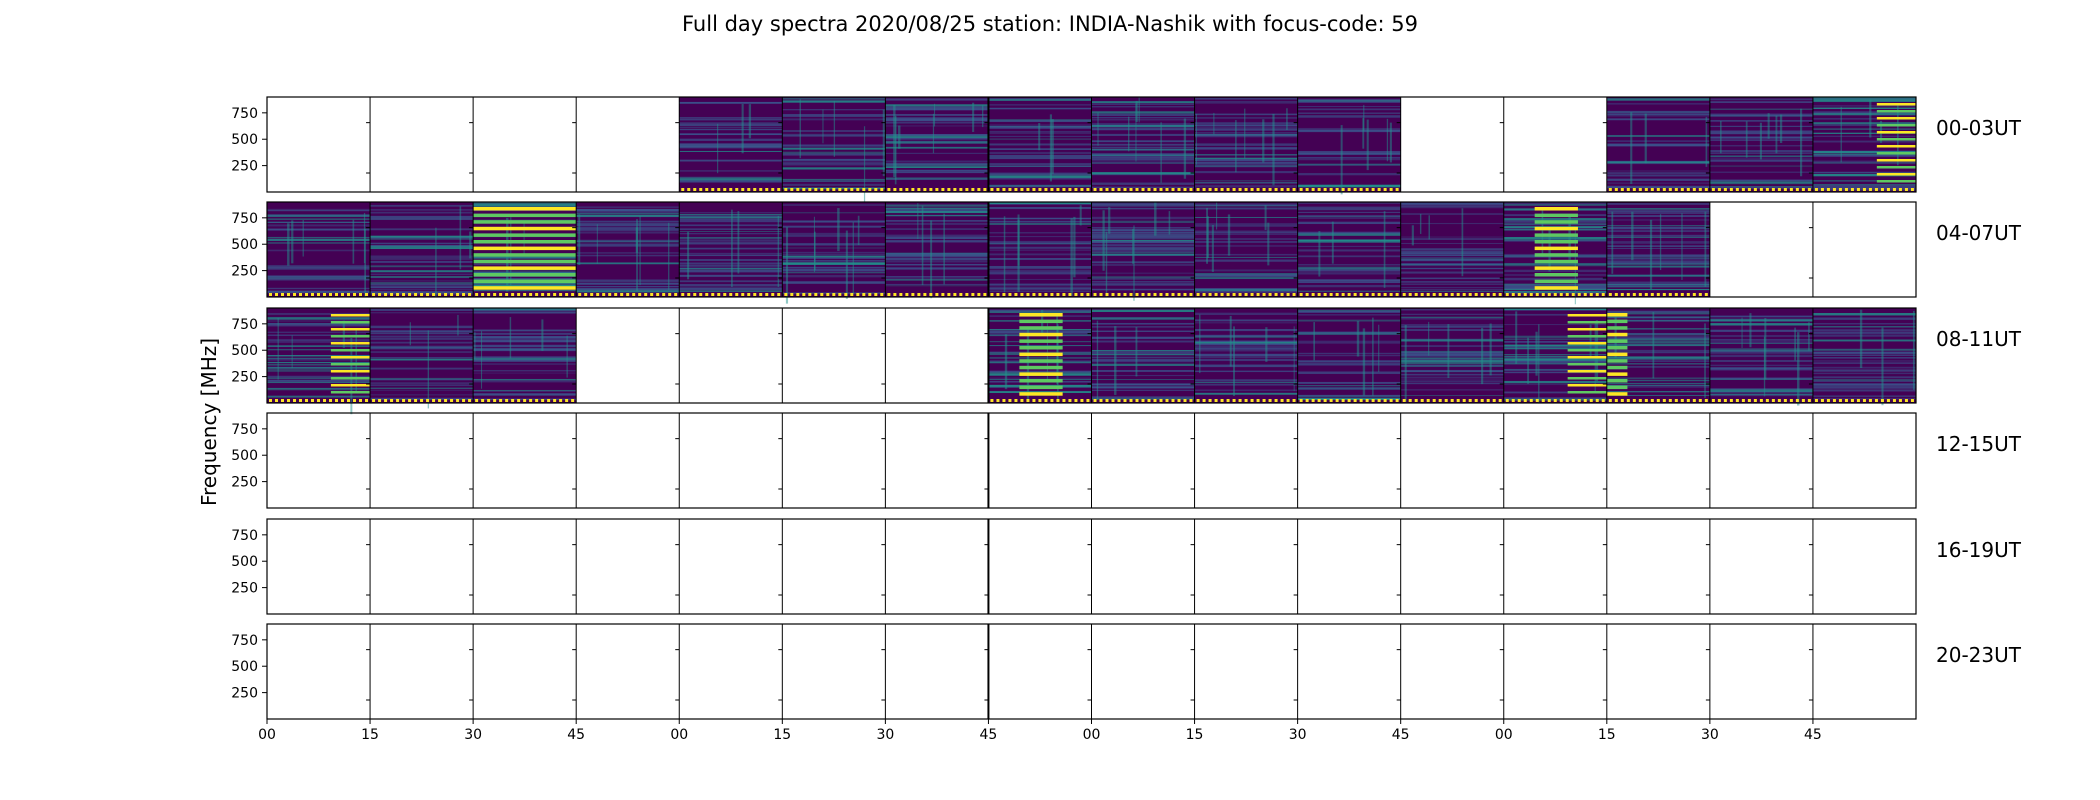  I want to click on x-tick-label: 30, so click(473, 735).